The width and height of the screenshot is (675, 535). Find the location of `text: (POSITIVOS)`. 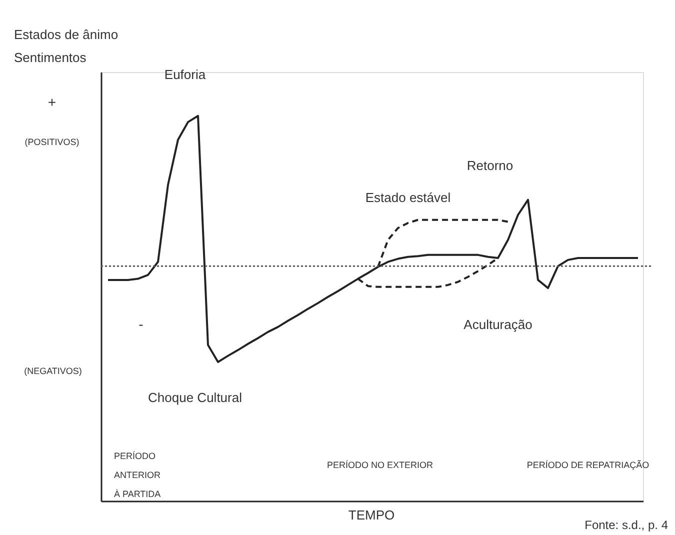

text: (POSITIVOS) is located at coordinates (52, 142).